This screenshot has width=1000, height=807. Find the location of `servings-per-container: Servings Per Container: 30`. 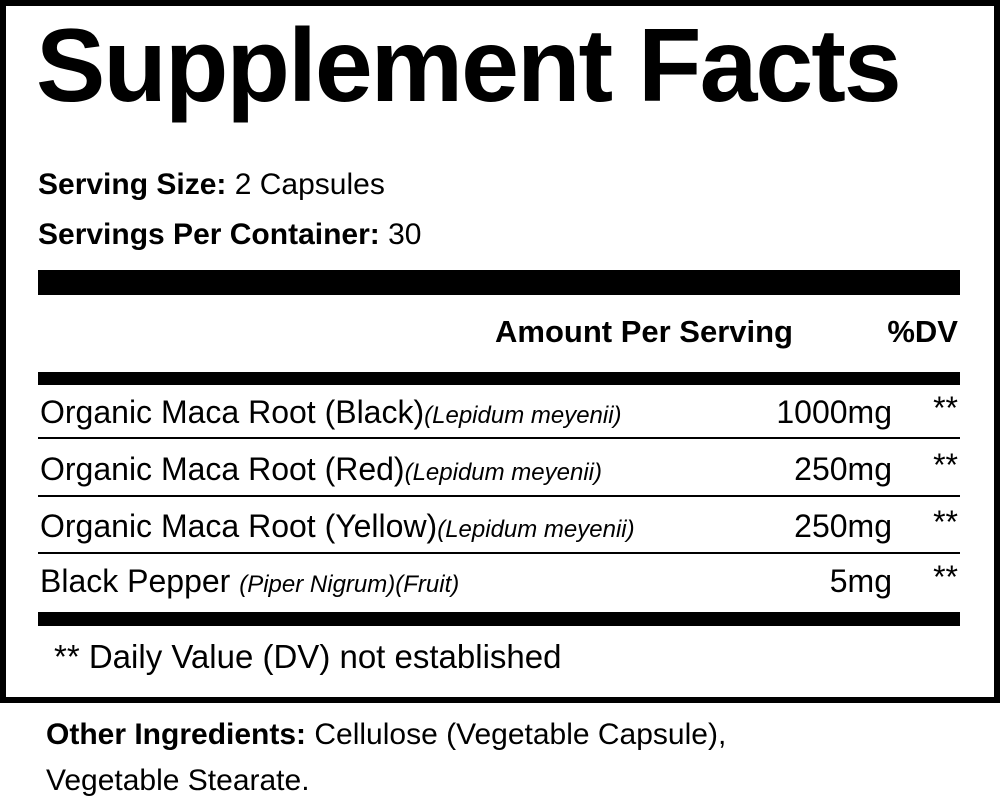

servings-per-container: Servings Per Container: 30 is located at coordinates (229, 235).